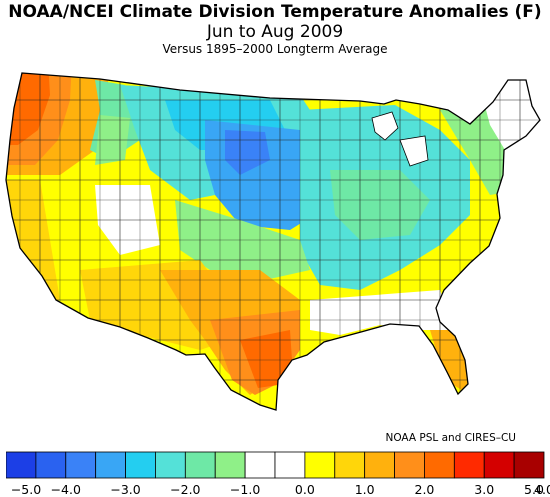  Describe the element at coordinates (364, 489) in the screenshot. I see `legend-tick-label: 1.0` at that location.